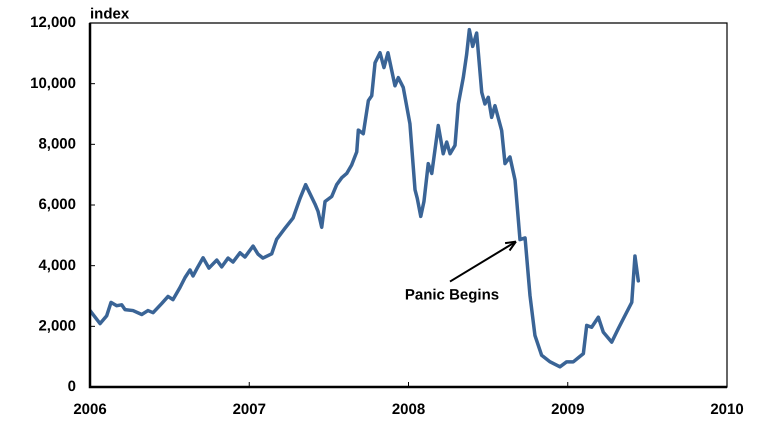 The width and height of the screenshot is (766, 429). I want to click on y-tick-label: 4,000, so click(57, 265).